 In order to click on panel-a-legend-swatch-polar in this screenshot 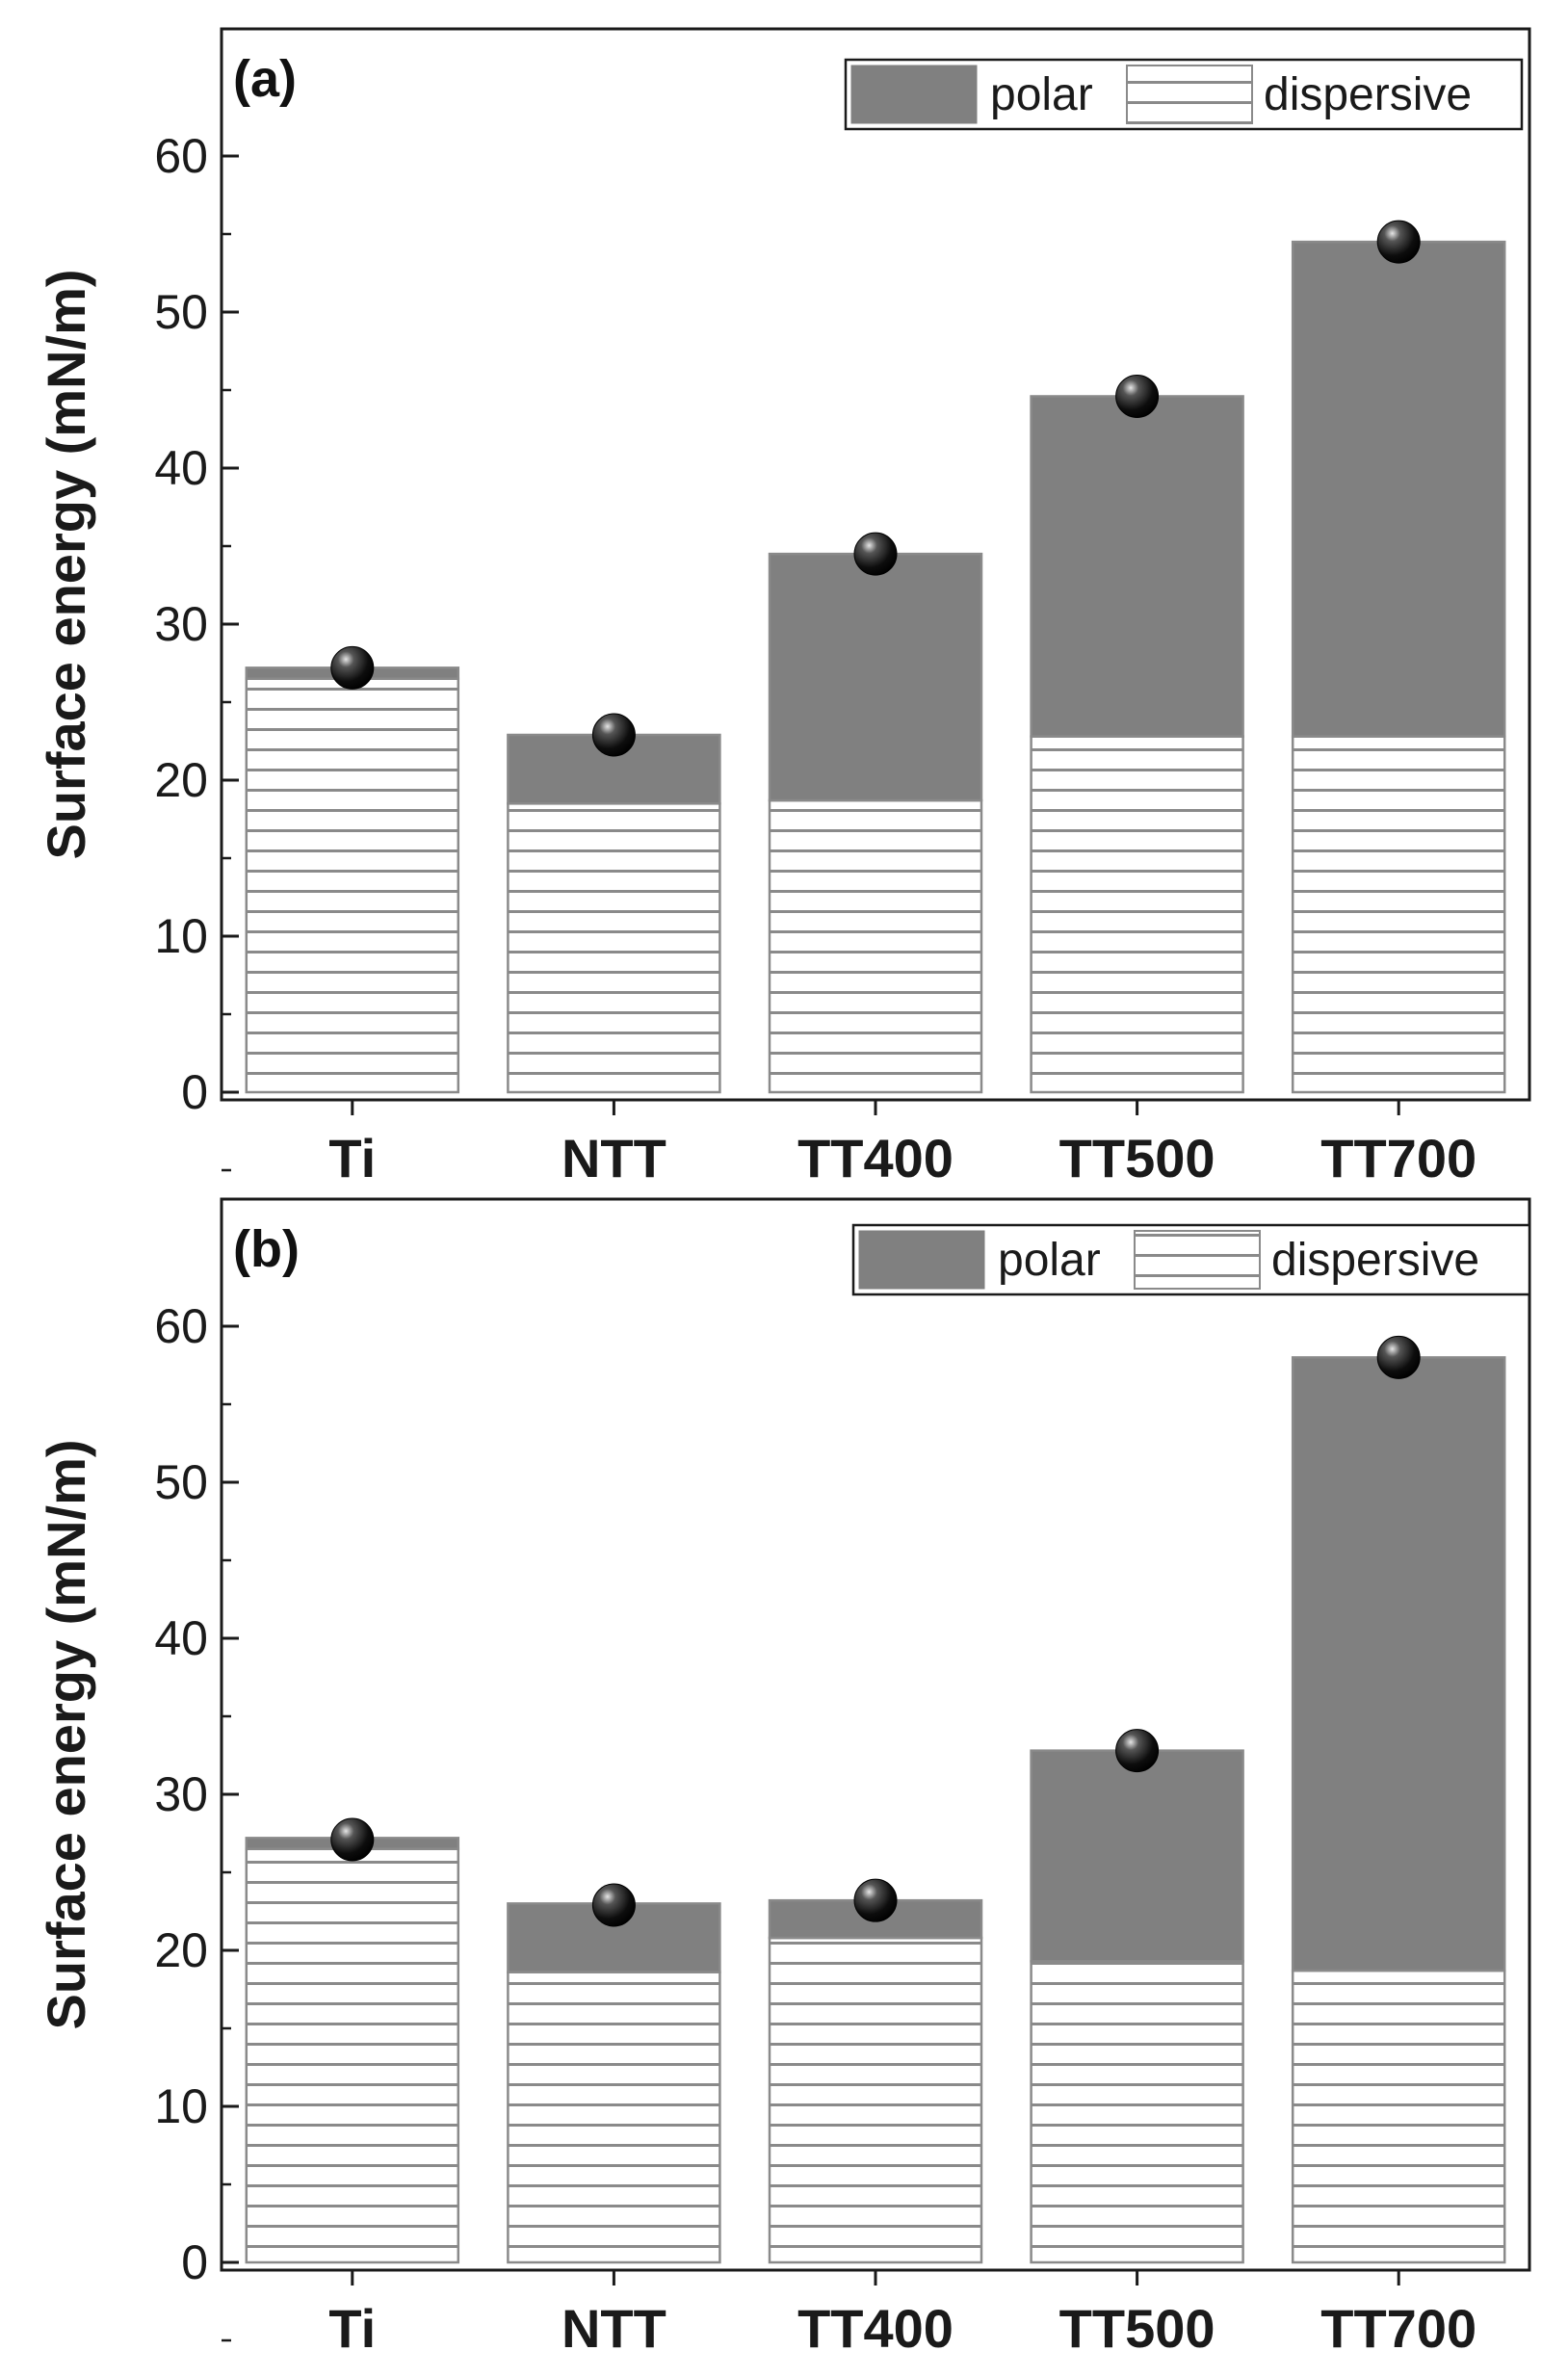, I will do `click(914, 94)`.